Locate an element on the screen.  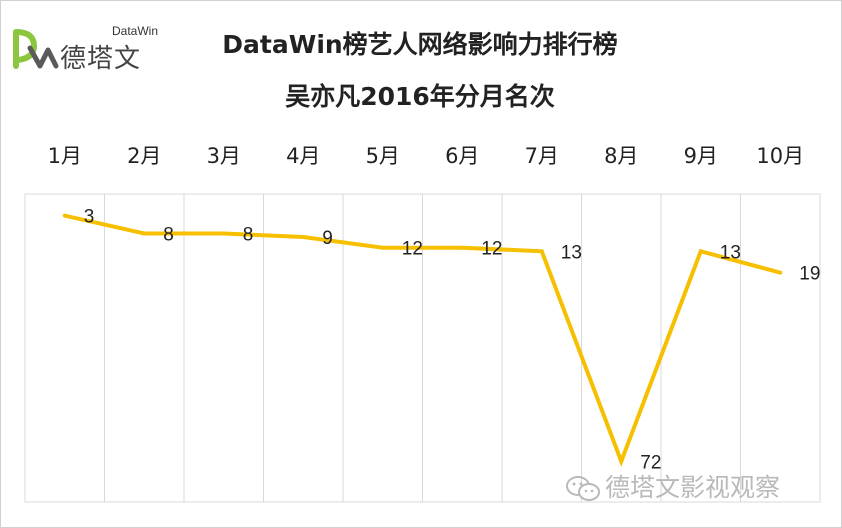
x-tick-label: 9月 is located at coordinates (701, 156).